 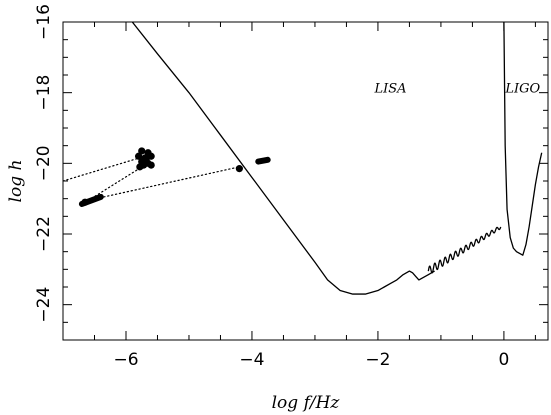 I want to click on x-tick-label: 0, so click(x=503, y=360).